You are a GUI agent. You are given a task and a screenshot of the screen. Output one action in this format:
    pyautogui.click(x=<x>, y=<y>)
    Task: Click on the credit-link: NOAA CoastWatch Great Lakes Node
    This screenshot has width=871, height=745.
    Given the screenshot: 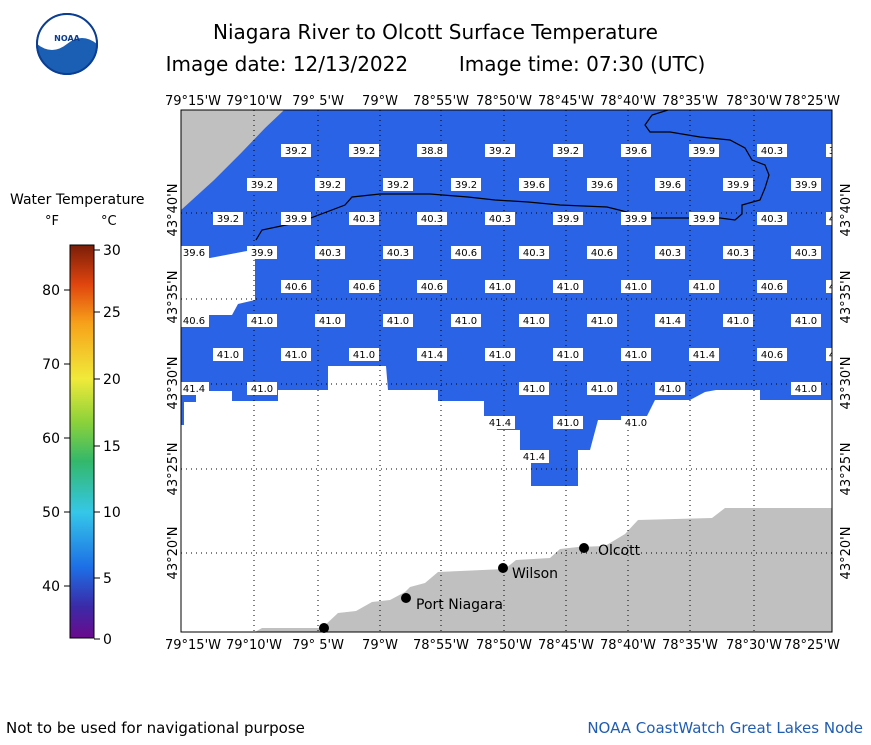 What is the action you would take?
    pyautogui.click(x=725, y=728)
    